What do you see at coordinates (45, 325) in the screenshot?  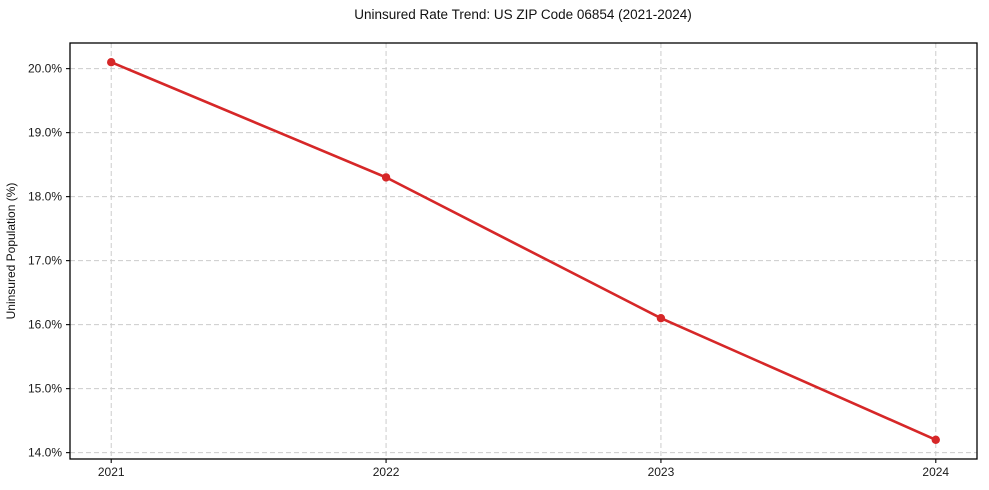 I see `y-tick-label: 16.0%` at bounding box center [45, 325].